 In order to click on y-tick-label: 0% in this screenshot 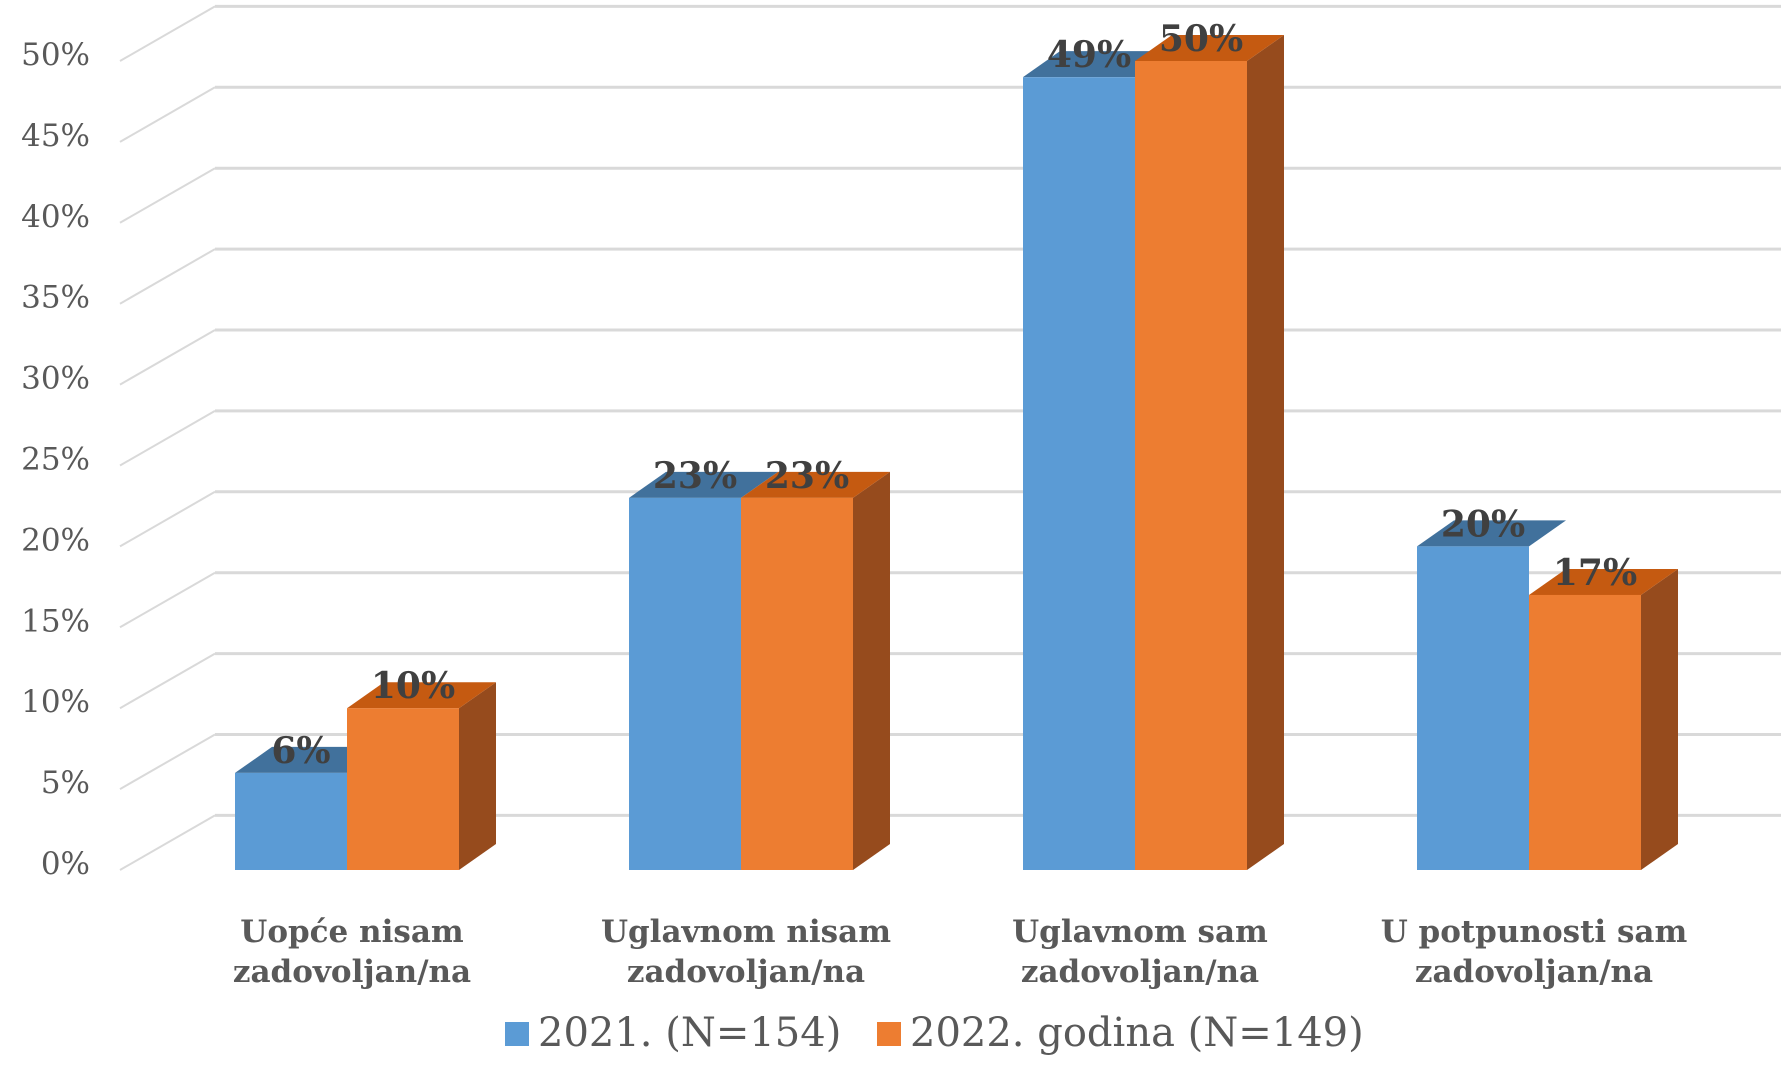, I will do `click(65, 864)`.